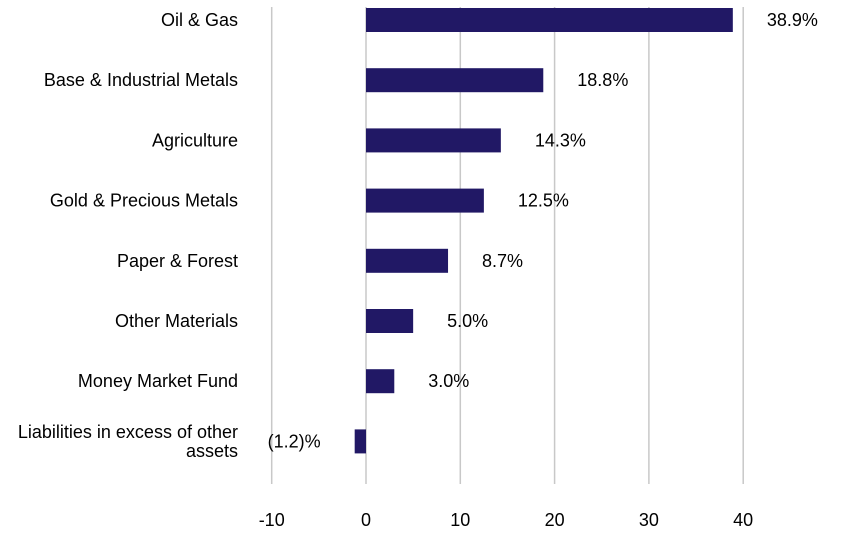 This screenshot has height=550, width=852. Describe the element at coordinates (141, 80) in the screenshot. I see `category-label: Base & Industrial Metals` at that location.